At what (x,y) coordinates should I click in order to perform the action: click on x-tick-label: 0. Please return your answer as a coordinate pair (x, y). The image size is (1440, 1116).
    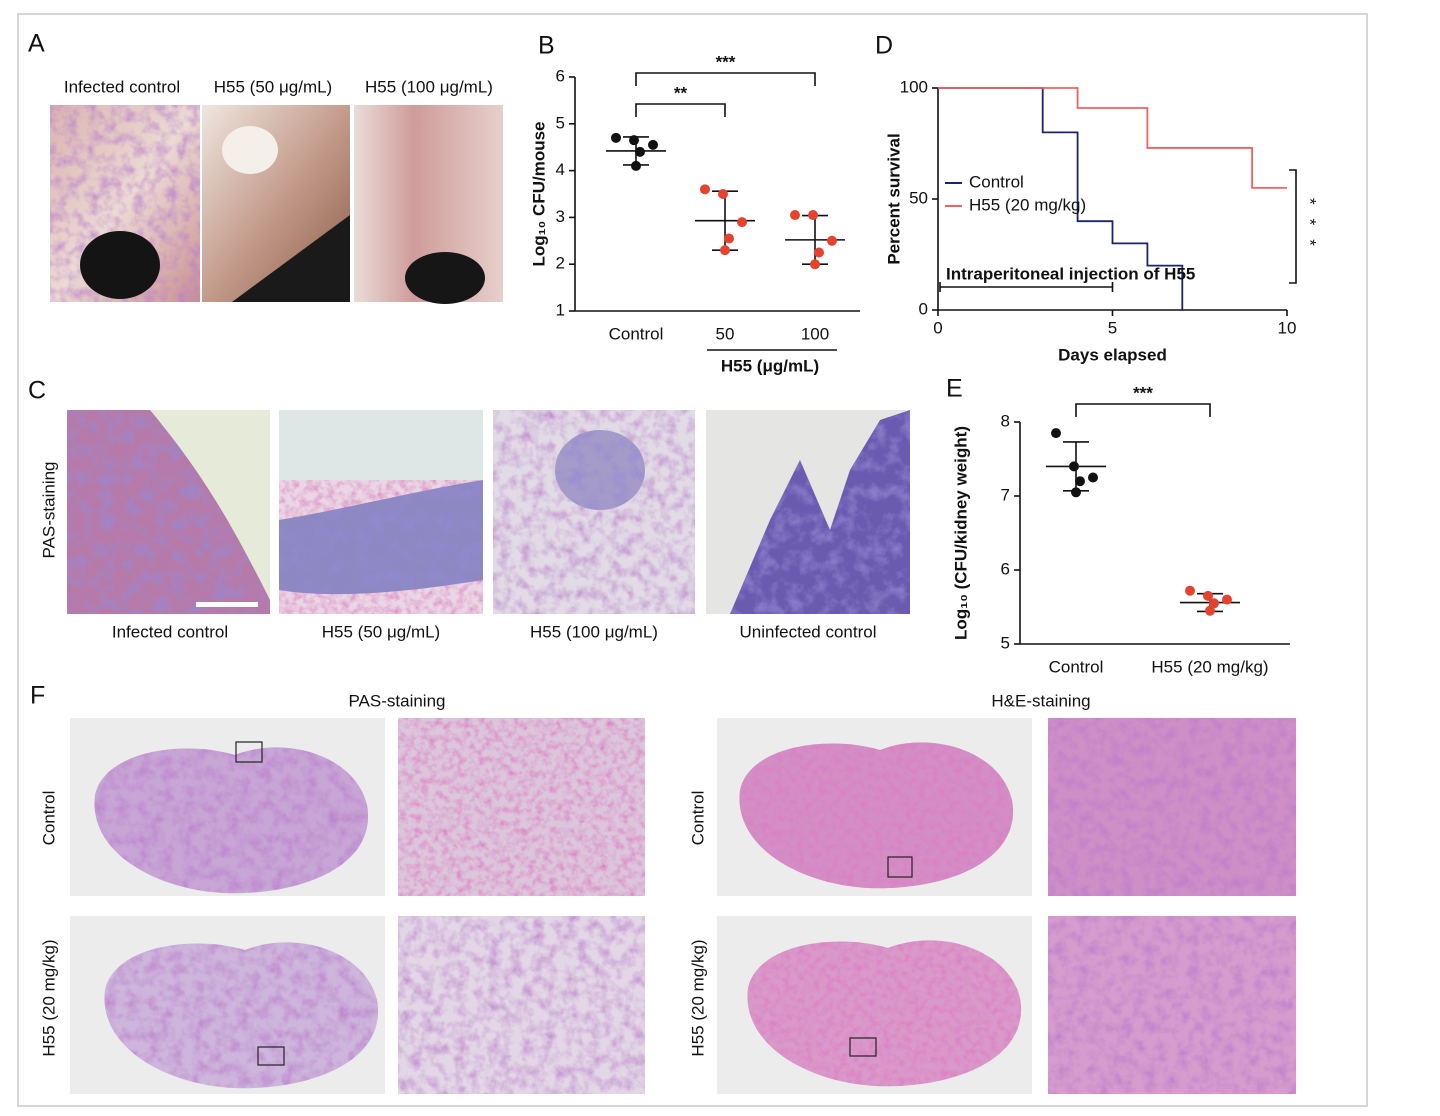
    Looking at the image, I should click on (937, 327).